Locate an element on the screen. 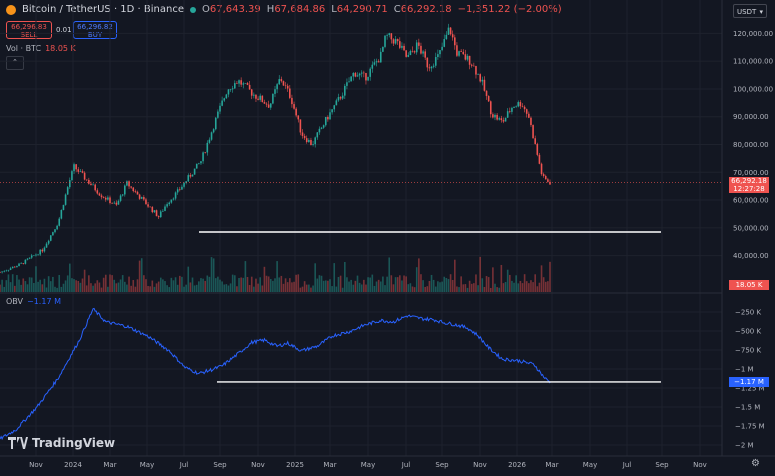 The width and height of the screenshot is (775, 476). collapse-legend-chevron-up-icon: ⌃ is located at coordinates (15, 63).